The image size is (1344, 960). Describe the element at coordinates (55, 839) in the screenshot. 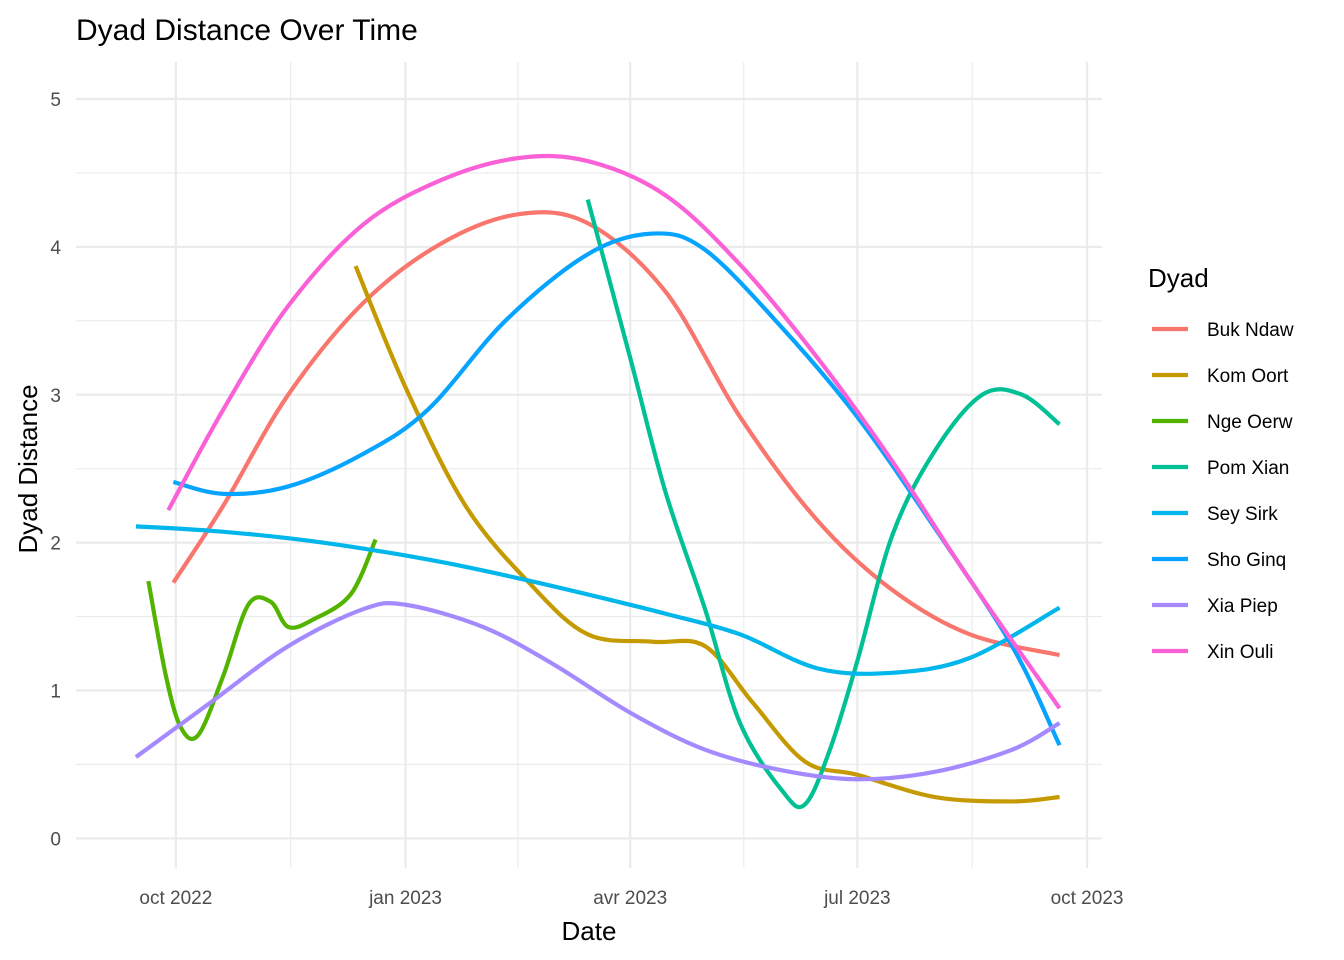

I see `y-tick-label: 0` at that location.